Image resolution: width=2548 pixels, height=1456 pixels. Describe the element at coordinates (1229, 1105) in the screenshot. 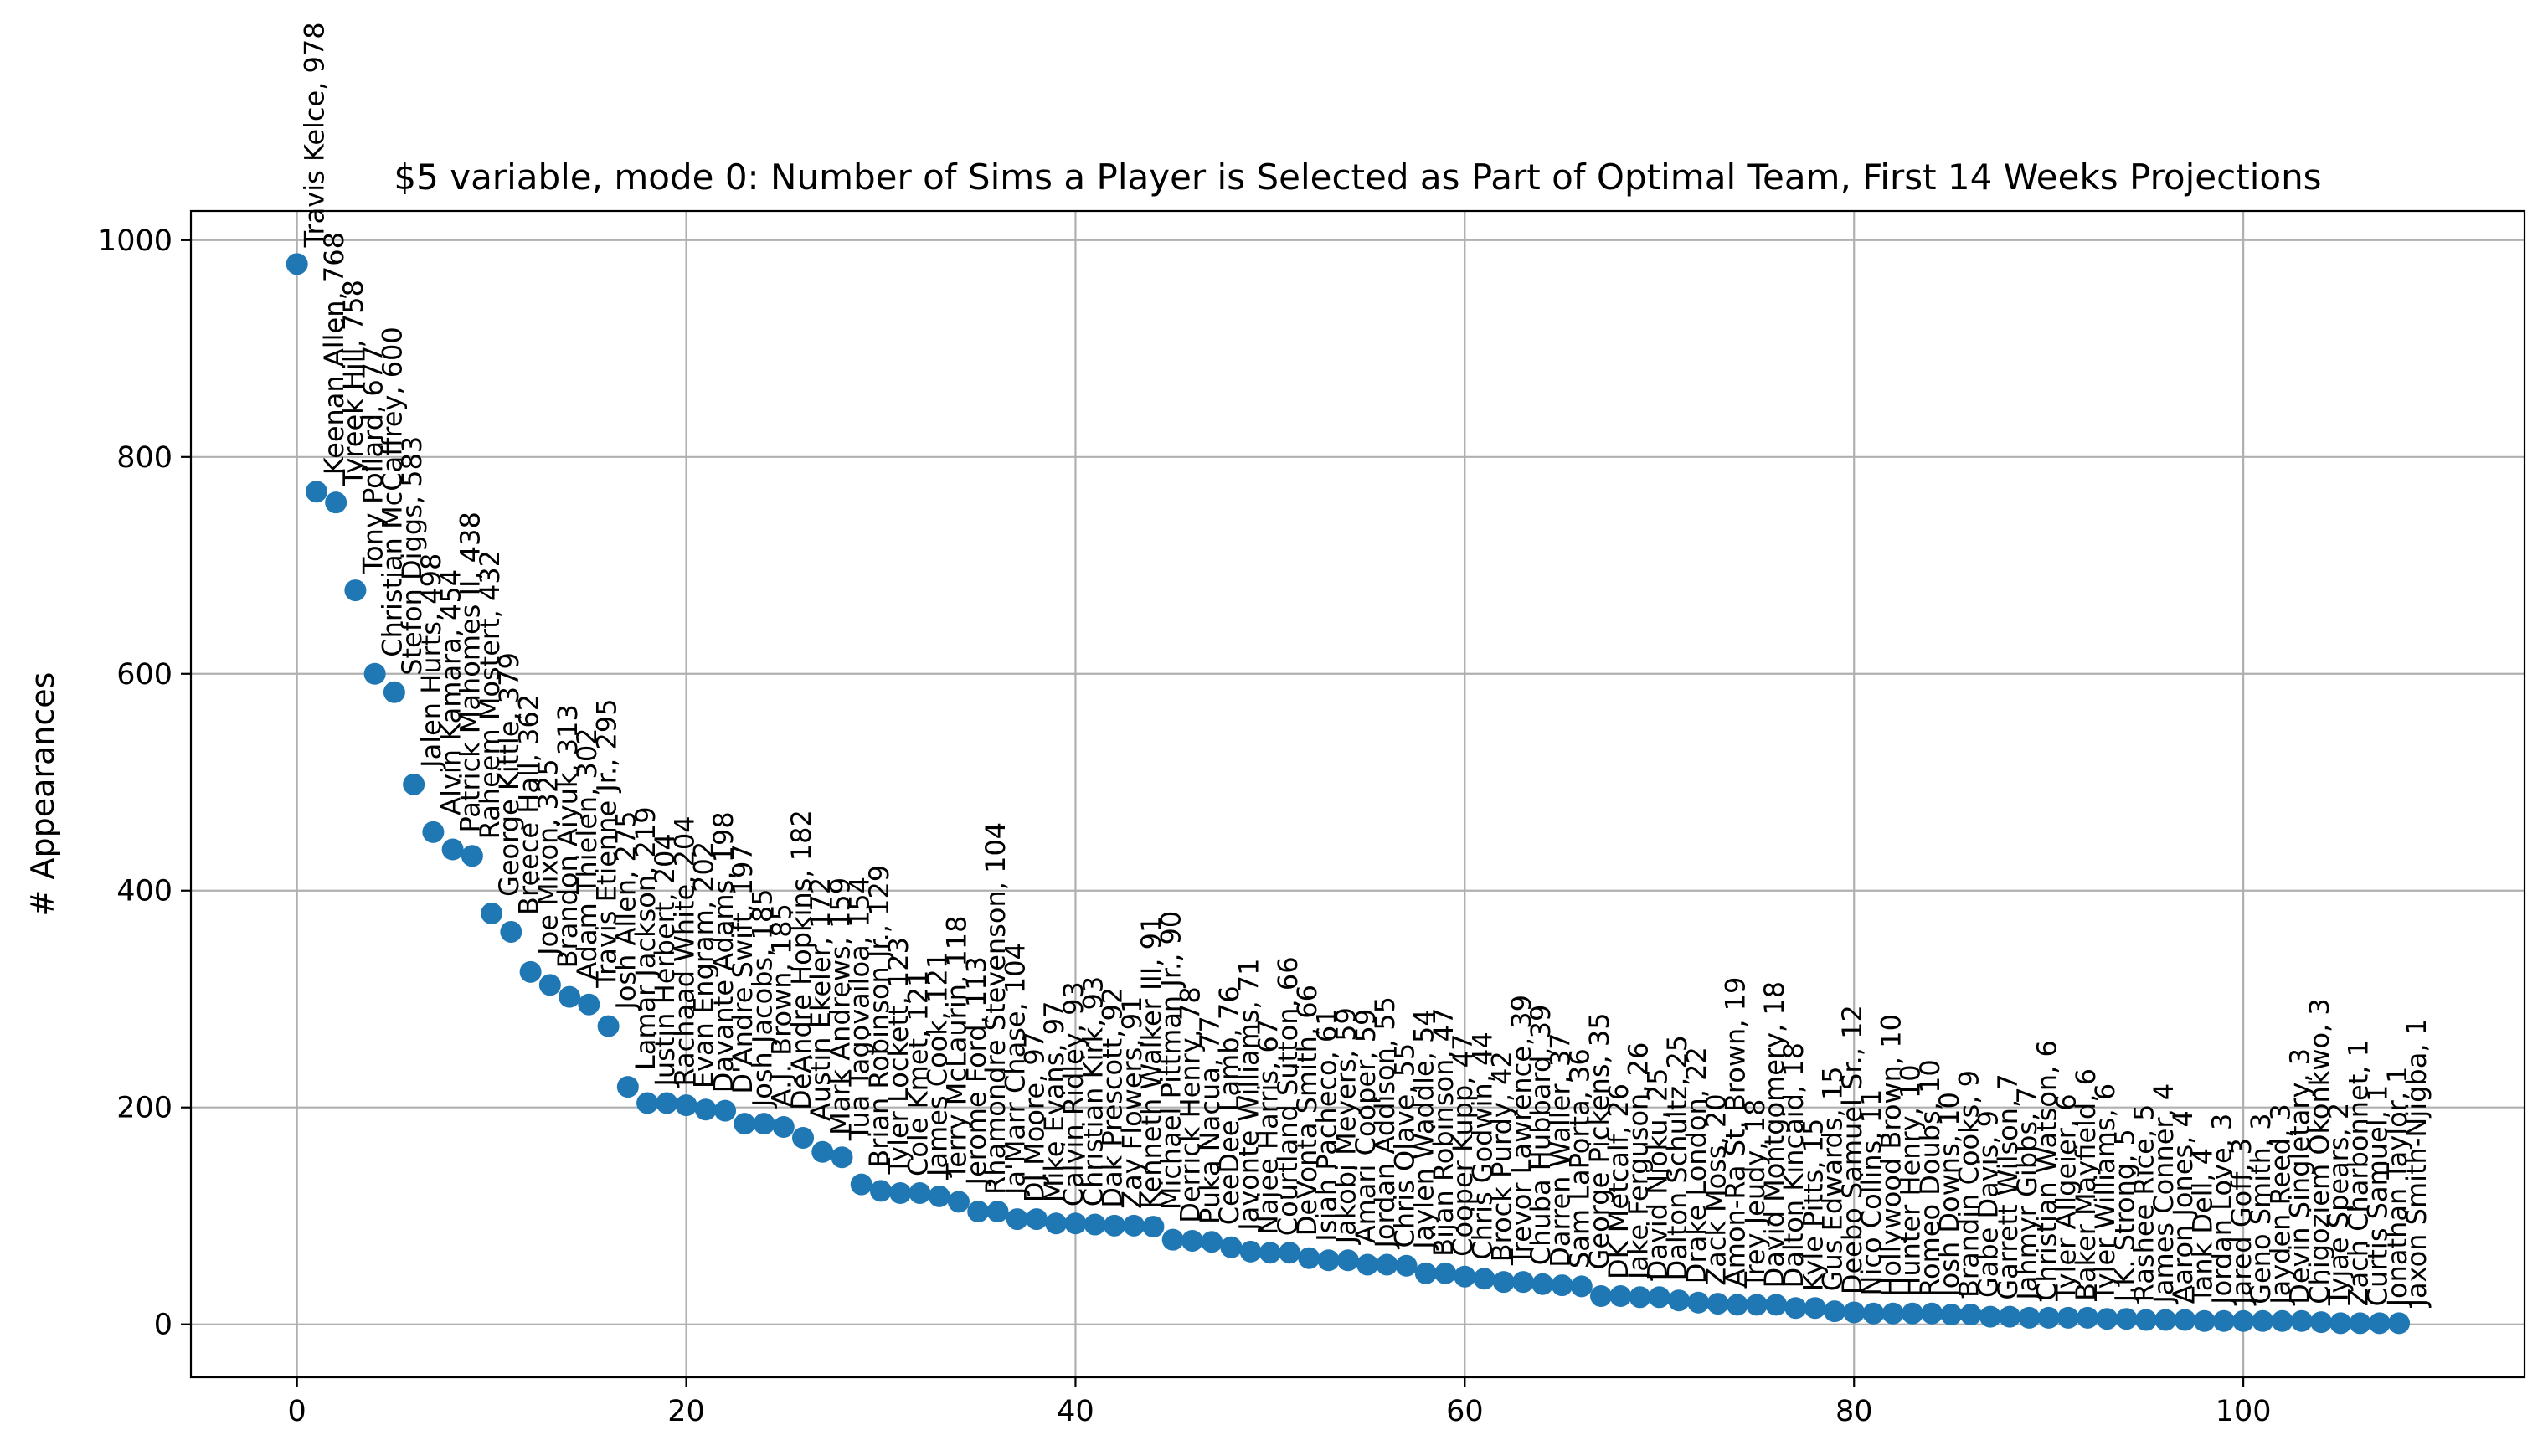

I see `point-label: CeeDee Lamb, 76` at that location.